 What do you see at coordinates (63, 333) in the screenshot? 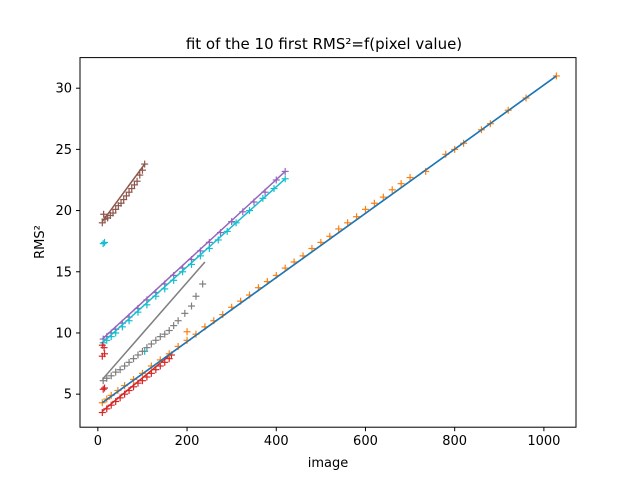
I see `y-tick-label: 10` at bounding box center [63, 333].